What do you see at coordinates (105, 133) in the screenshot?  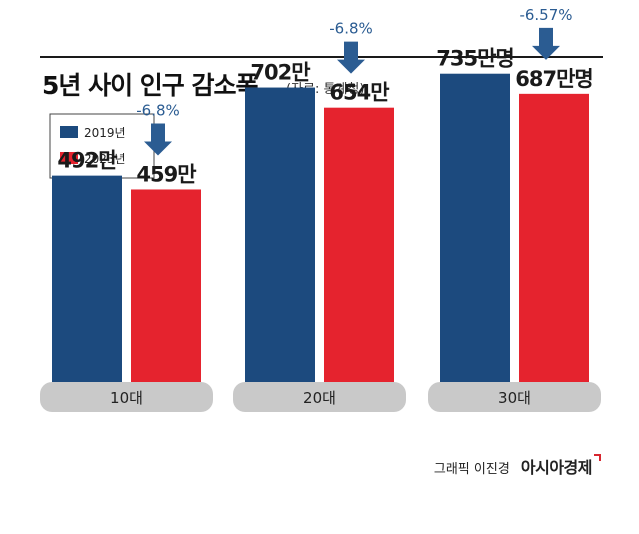 I see `legend-label-0: 2019년` at bounding box center [105, 133].